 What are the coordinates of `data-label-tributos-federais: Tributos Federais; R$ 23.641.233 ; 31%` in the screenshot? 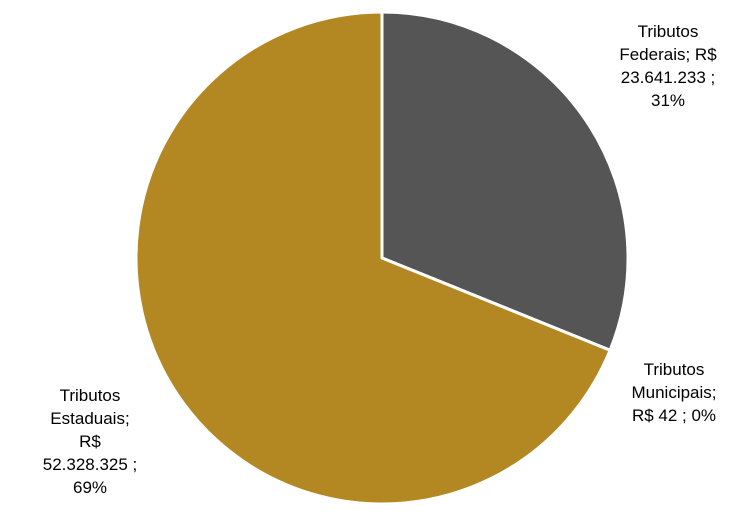 It's located at (668, 66).